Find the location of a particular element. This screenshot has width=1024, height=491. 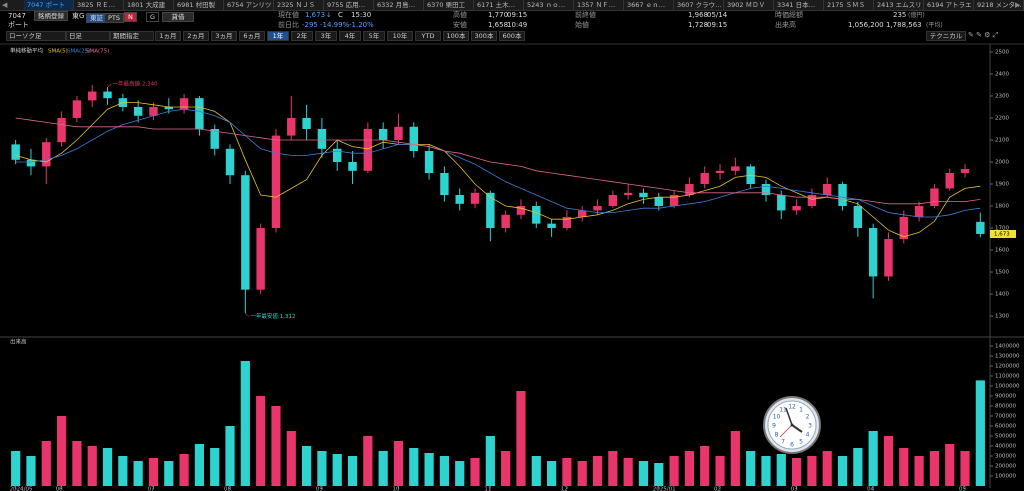

quote-value: 1,728 is located at coordinates (698, 25).